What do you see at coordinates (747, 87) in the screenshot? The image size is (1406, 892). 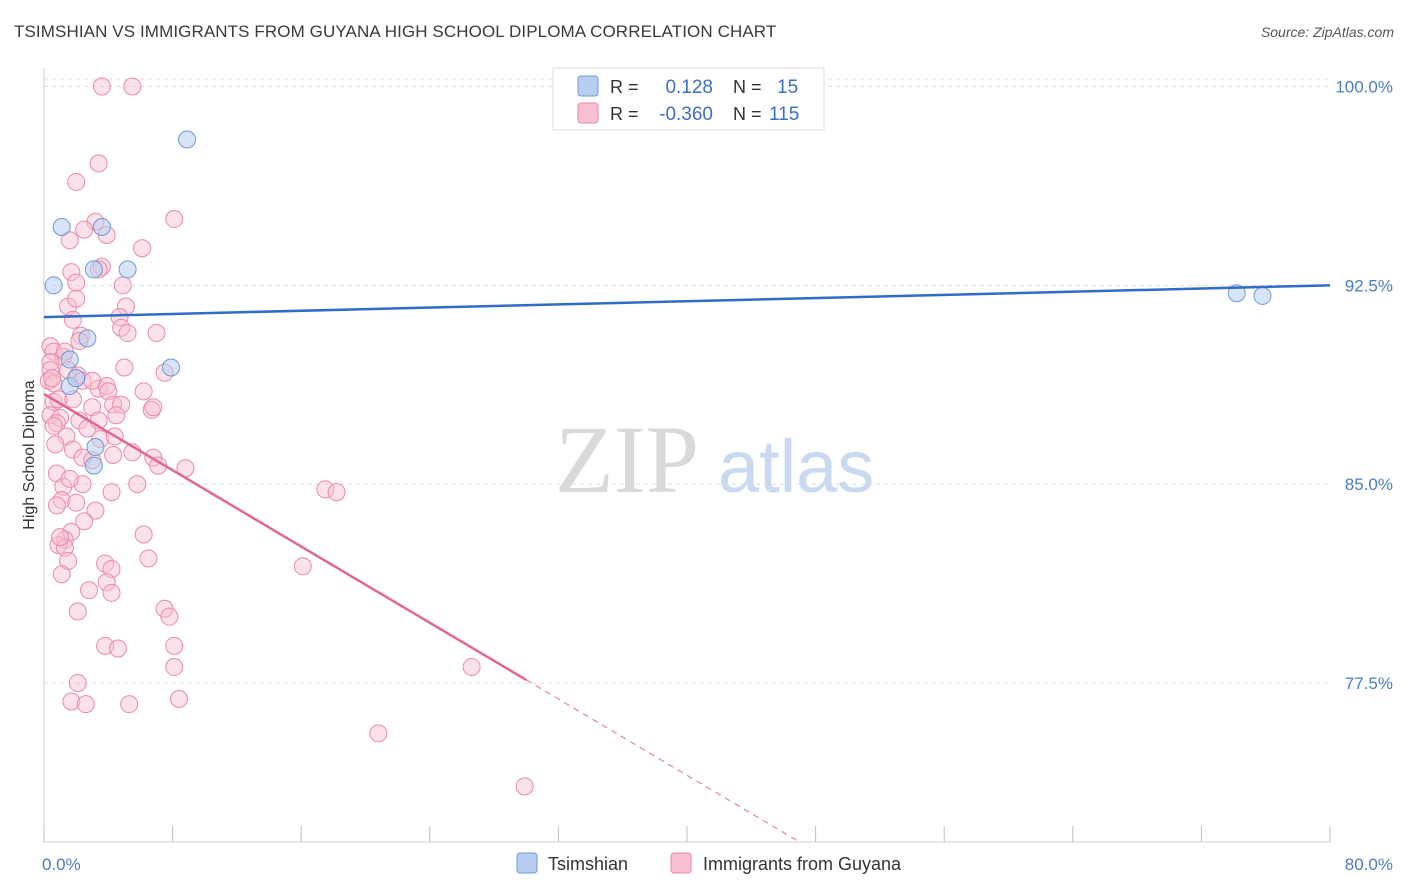 I see `tsimshian-n-label: N =` at bounding box center [747, 87].